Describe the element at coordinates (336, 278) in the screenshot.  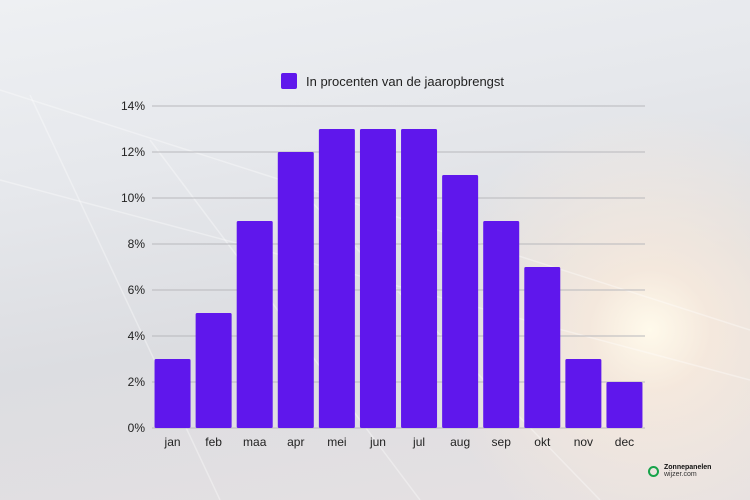
I see `bar-mei` at that location.